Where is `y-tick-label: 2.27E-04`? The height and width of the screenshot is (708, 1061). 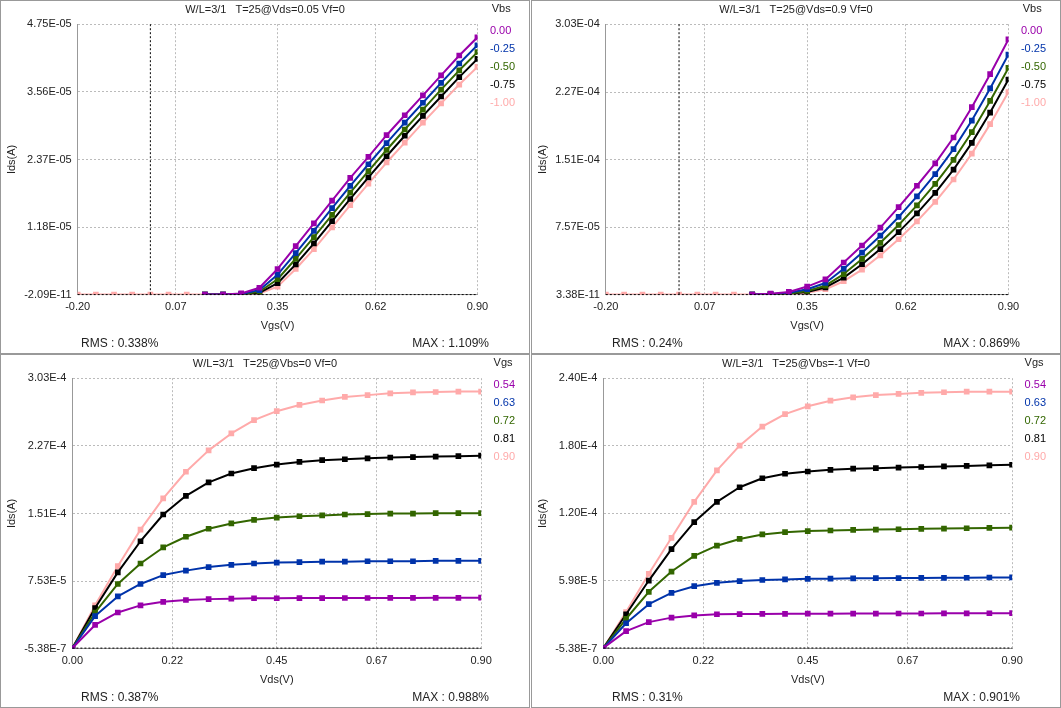
y-tick-label: 2.27E-04 is located at coordinates (577, 91).